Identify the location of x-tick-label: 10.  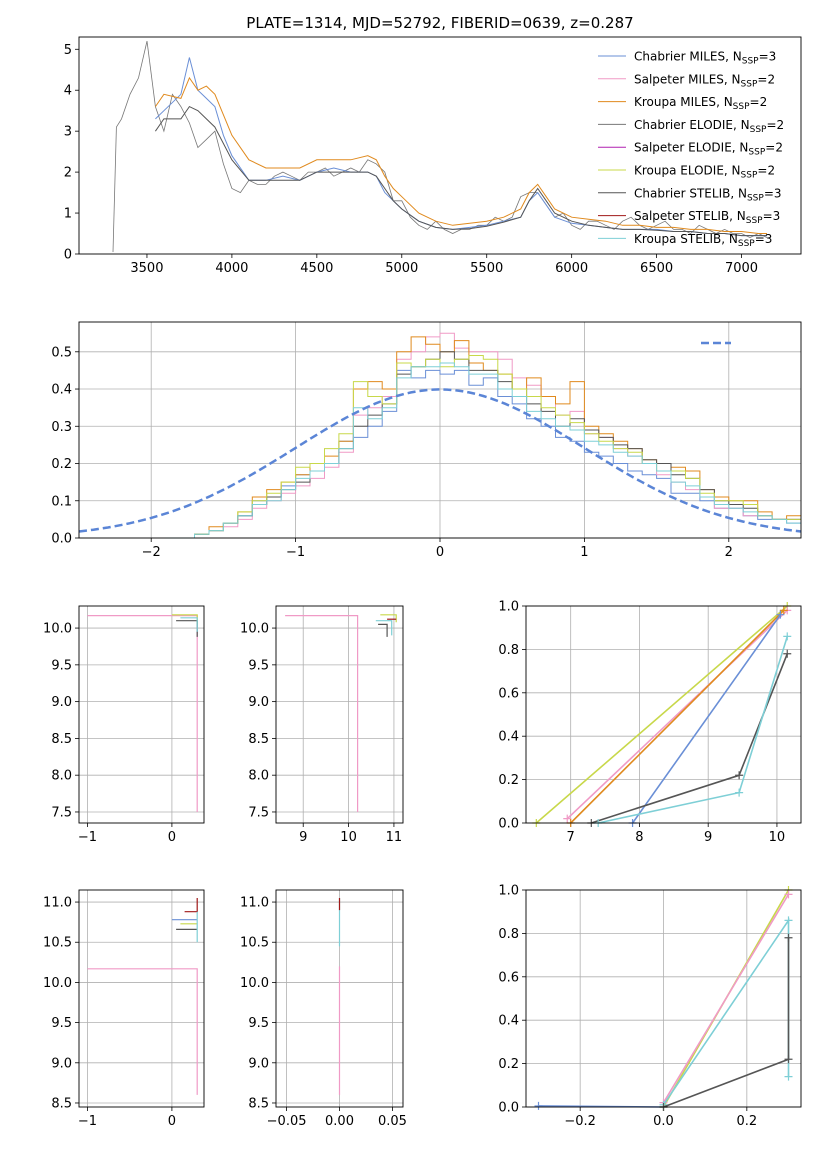
(348, 837).